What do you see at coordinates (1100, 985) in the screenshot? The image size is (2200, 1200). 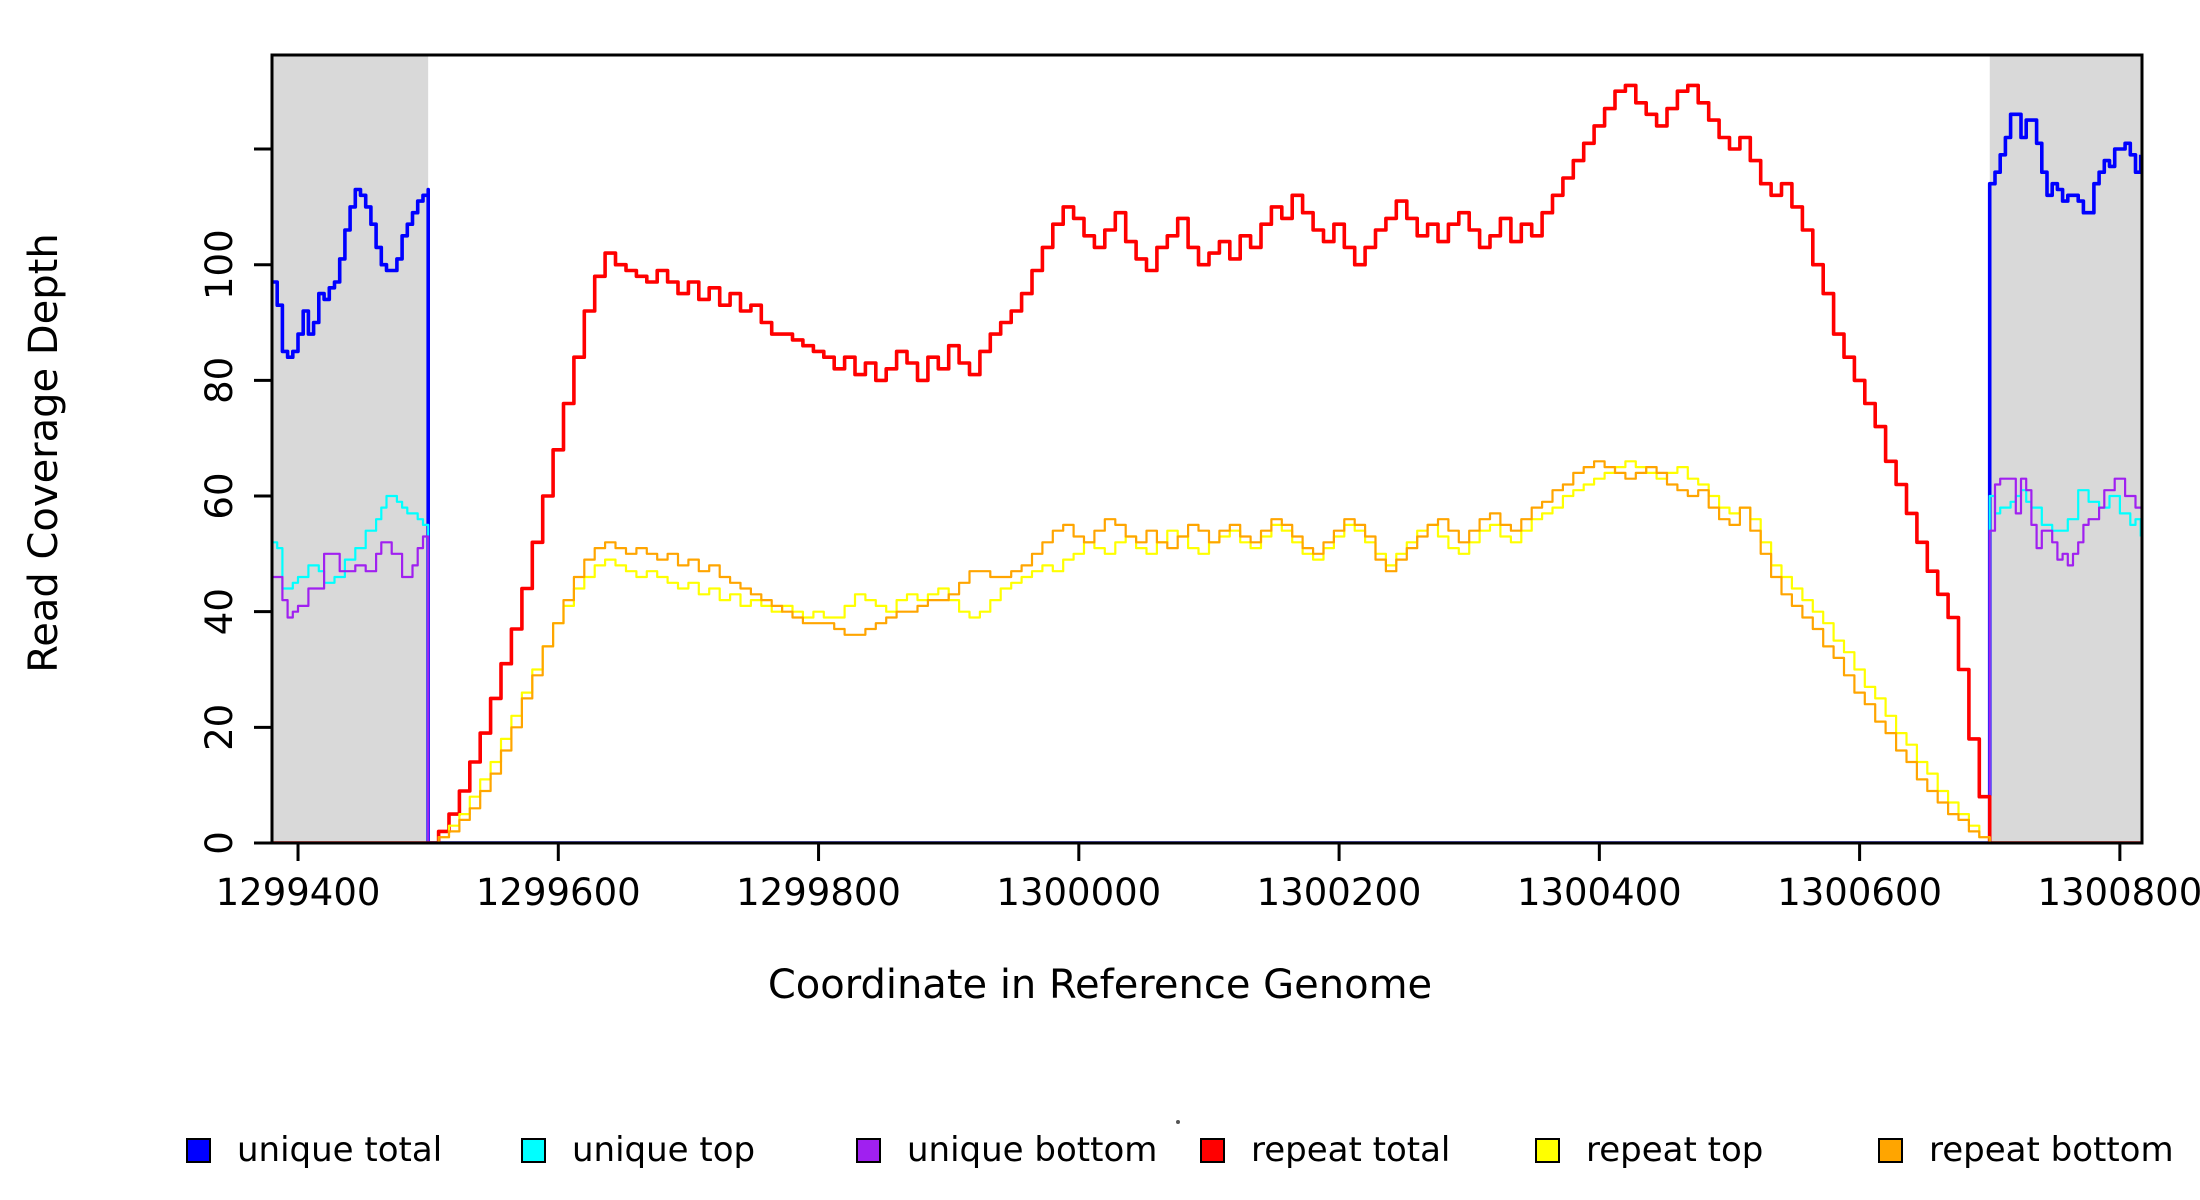 I see `x-axis-title: Coordinate in Reference Genome` at bounding box center [1100, 985].